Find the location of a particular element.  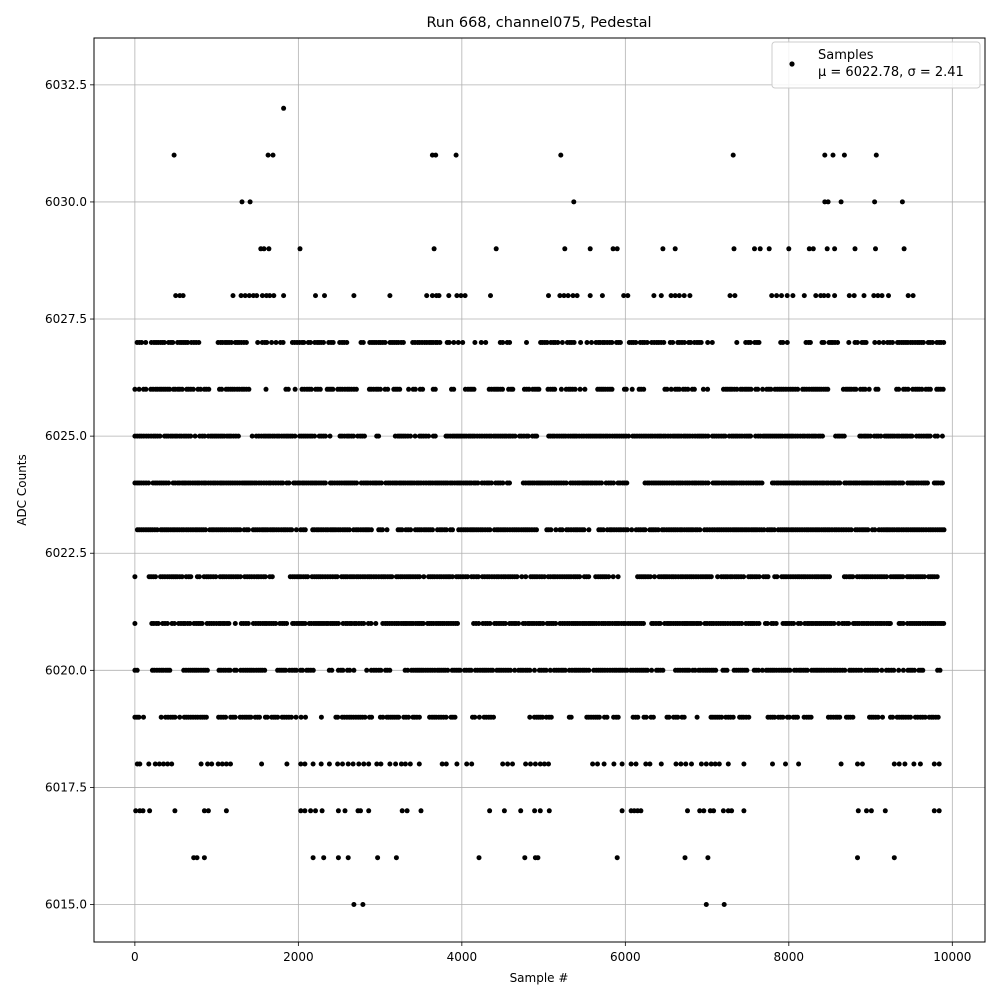

x-axis: 0 2000 4000 6000 8000 10000 is located at coordinates (551, 953).